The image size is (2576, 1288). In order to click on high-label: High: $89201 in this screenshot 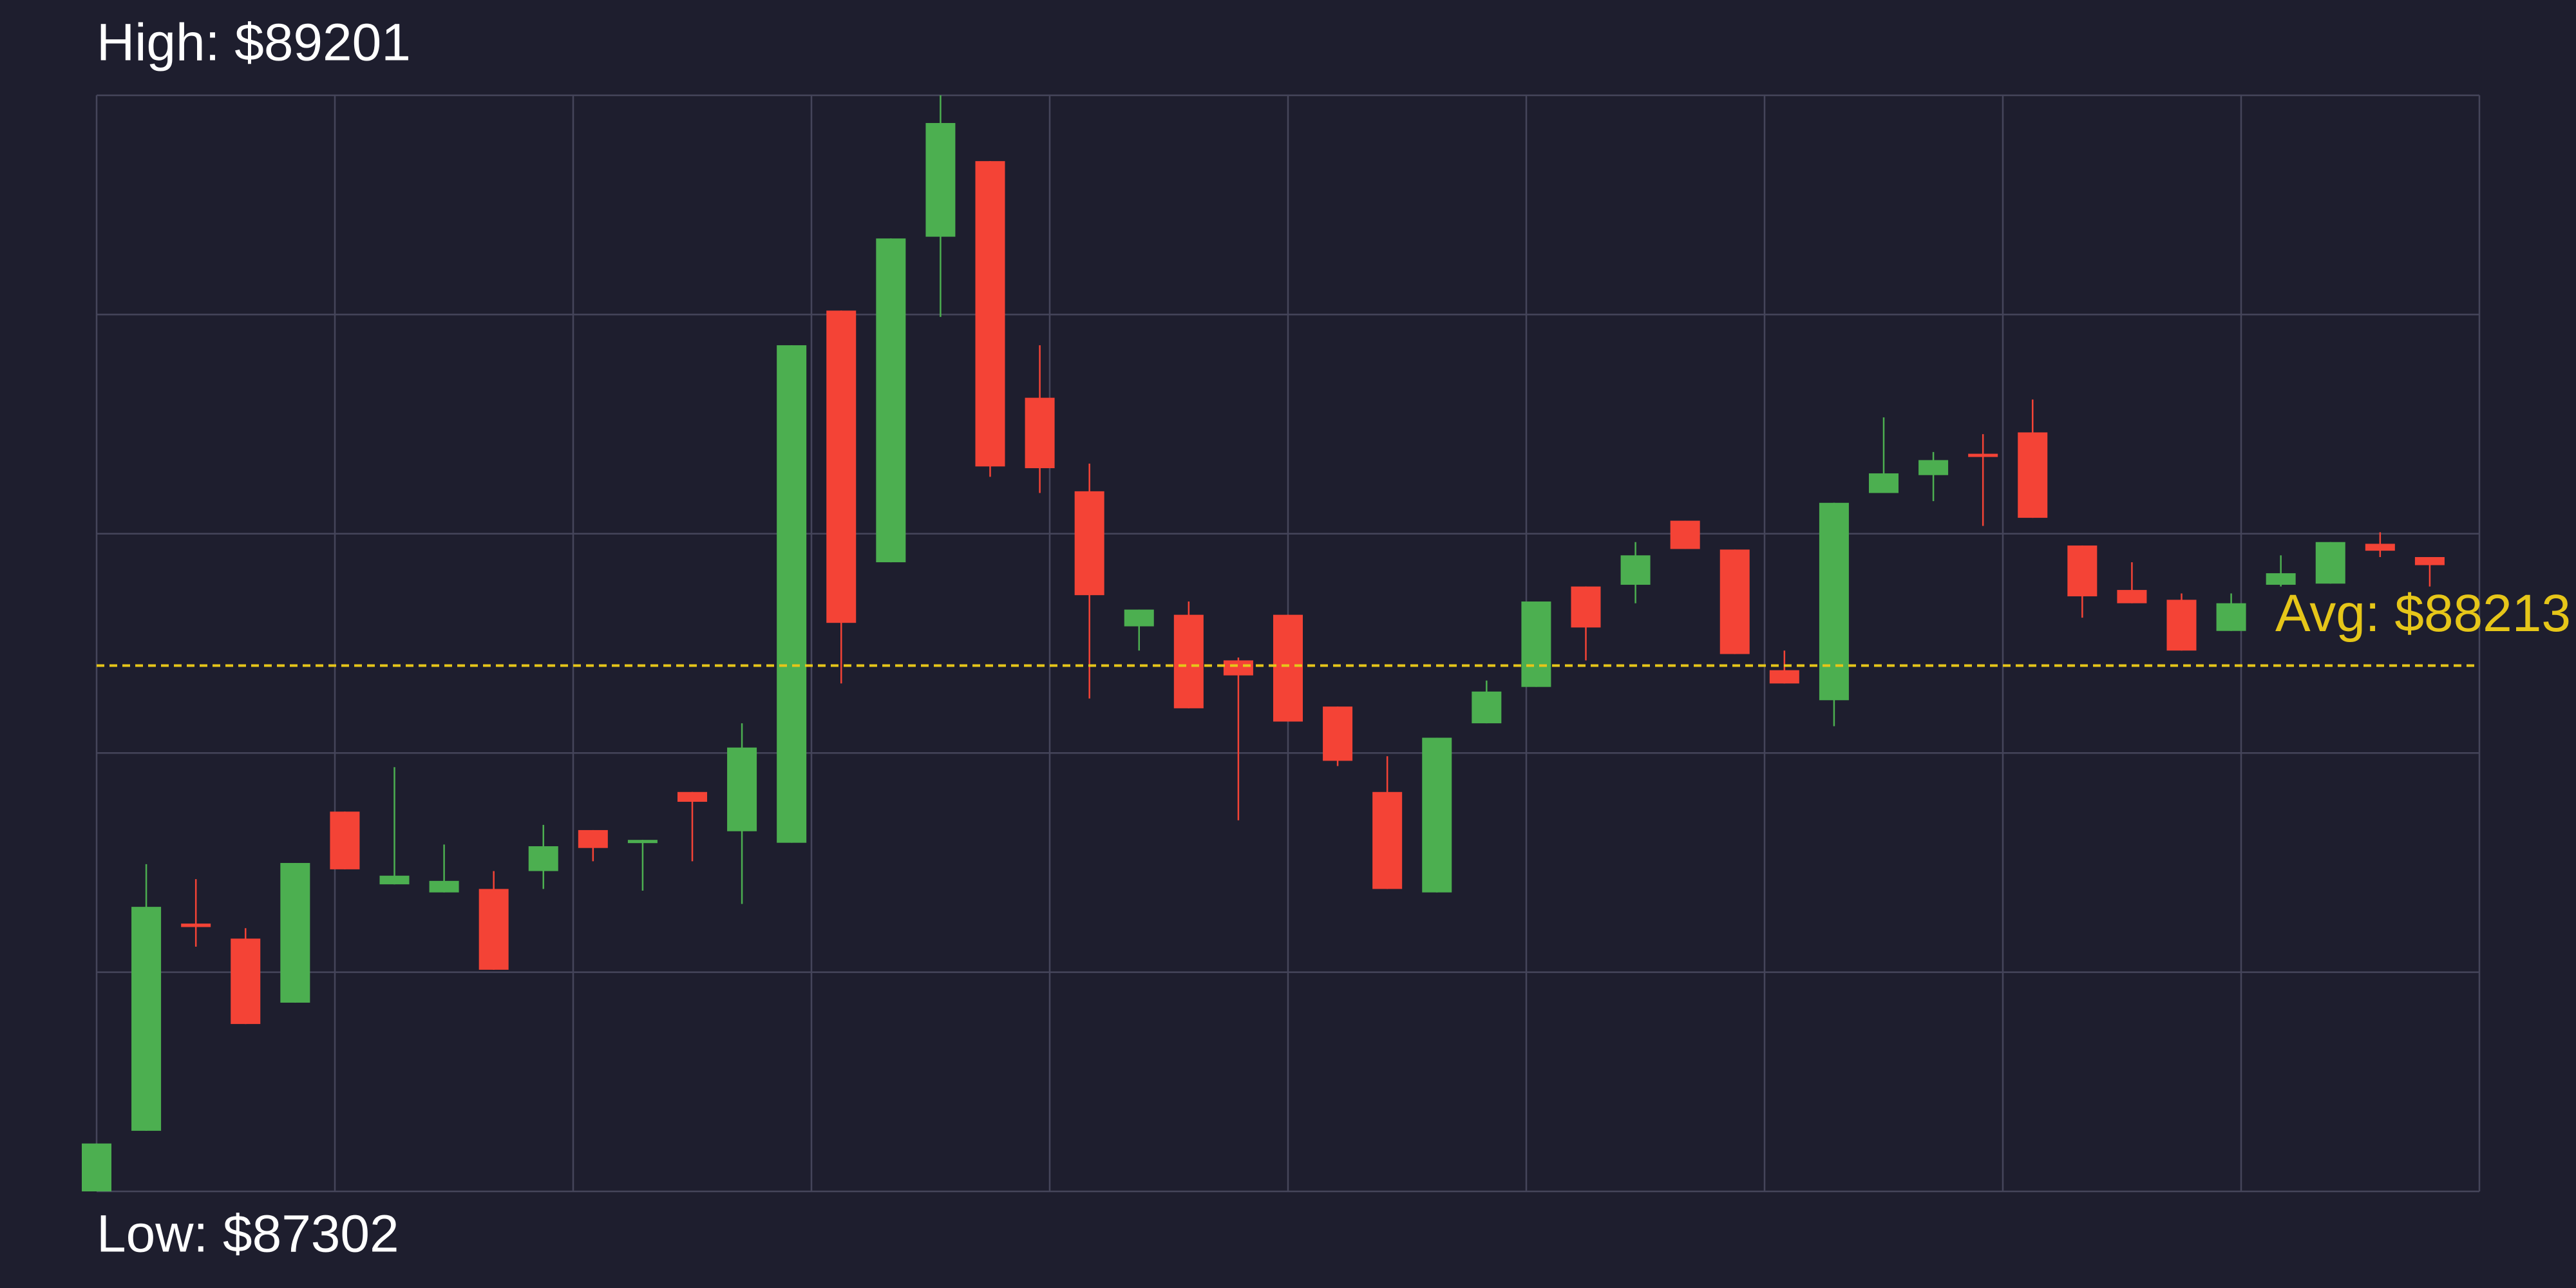, I will do `click(254, 43)`.